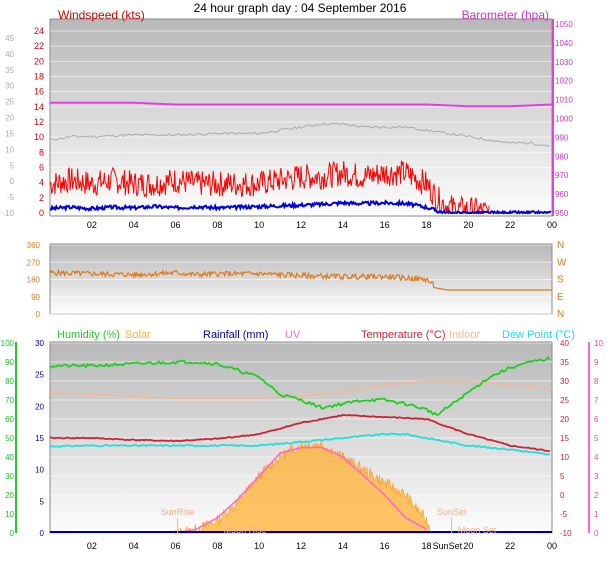 This screenshot has width=608, height=561. Describe the element at coordinates (9, 495) in the screenshot. I see `humidity-tick-label: 20` at that location.